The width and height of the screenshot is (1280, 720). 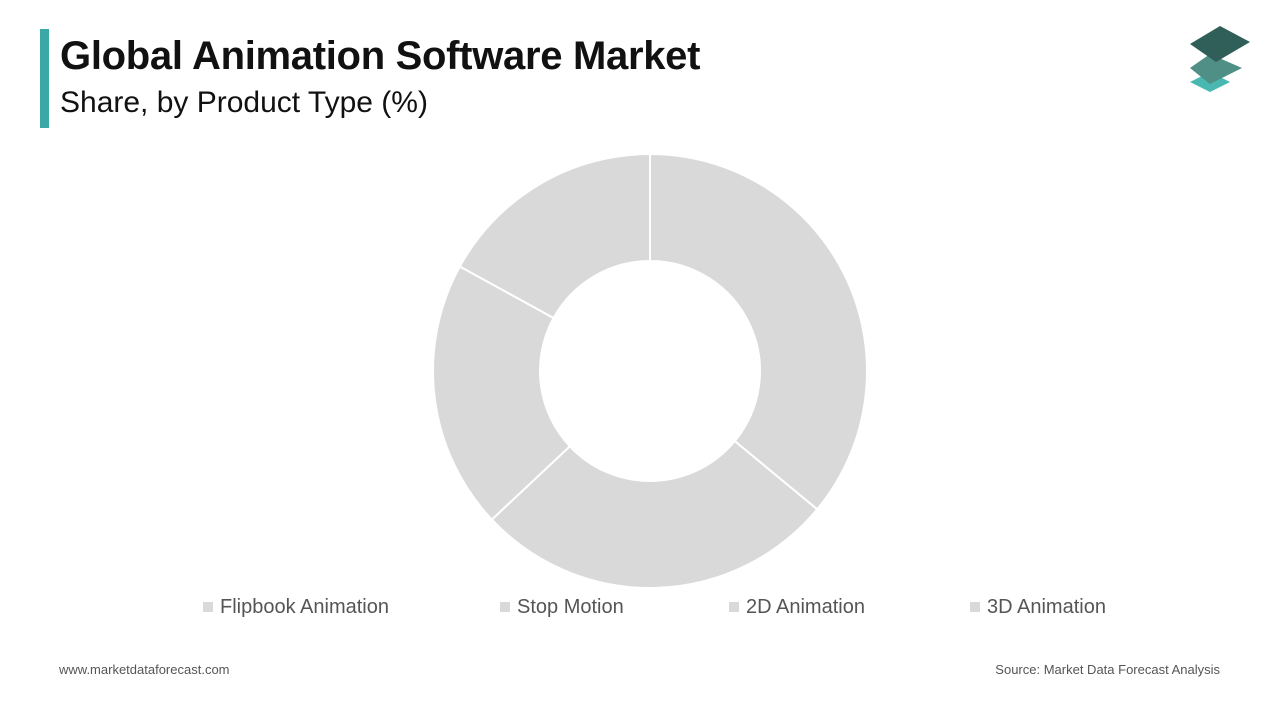 I want to click on footer-website: www.marketdataforecast.com, so click(x=144, y=669).